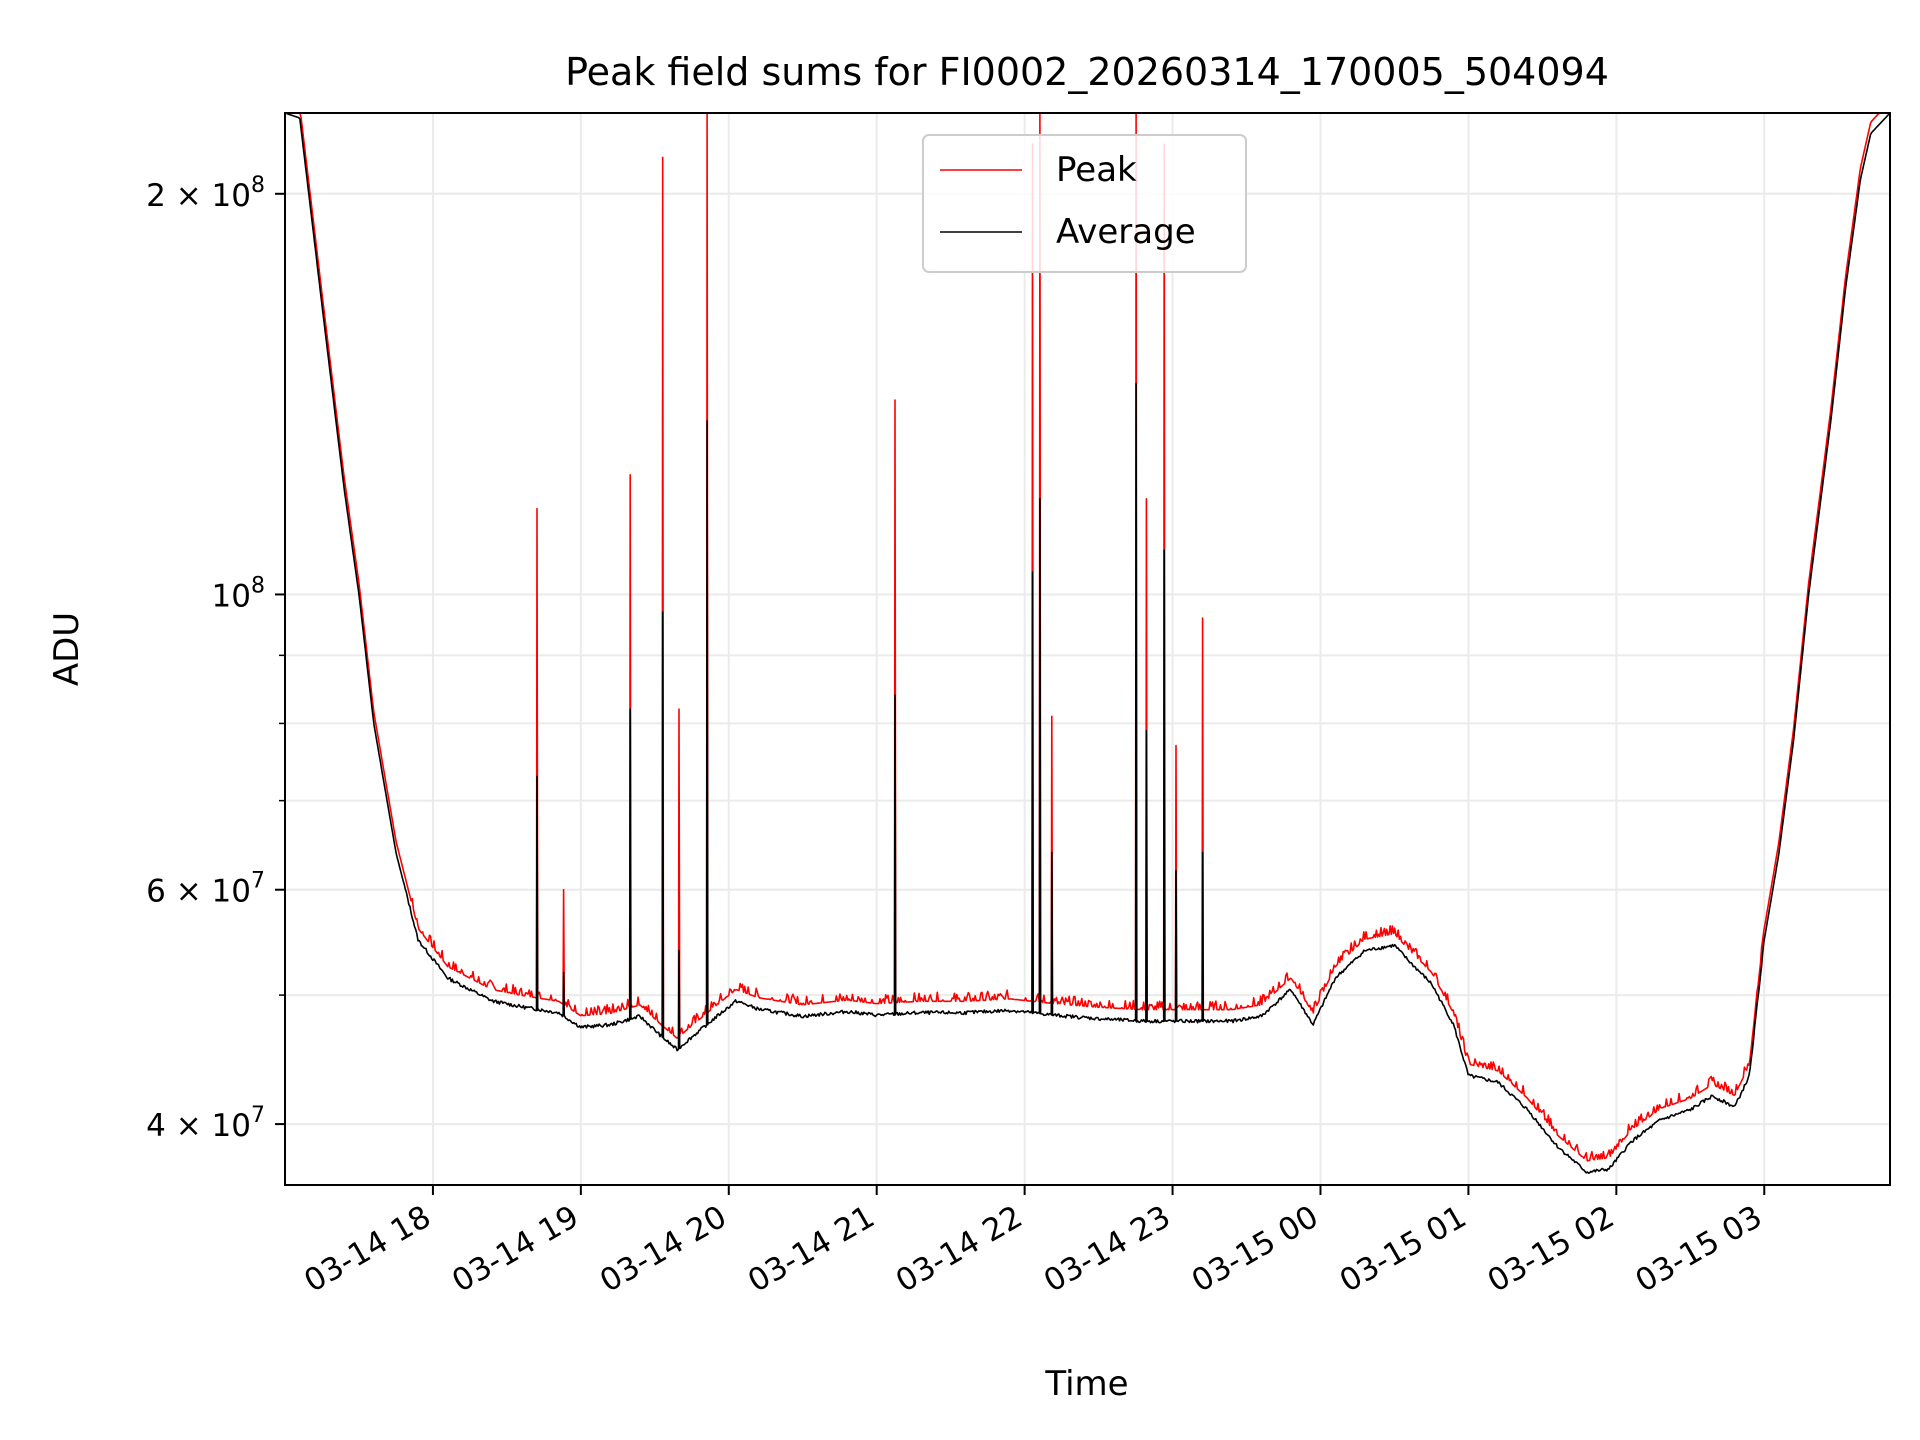  Describe the element at coordinates (205, 889) in the screenshot. I see `y-tick-label: 6 × 107` at that location.